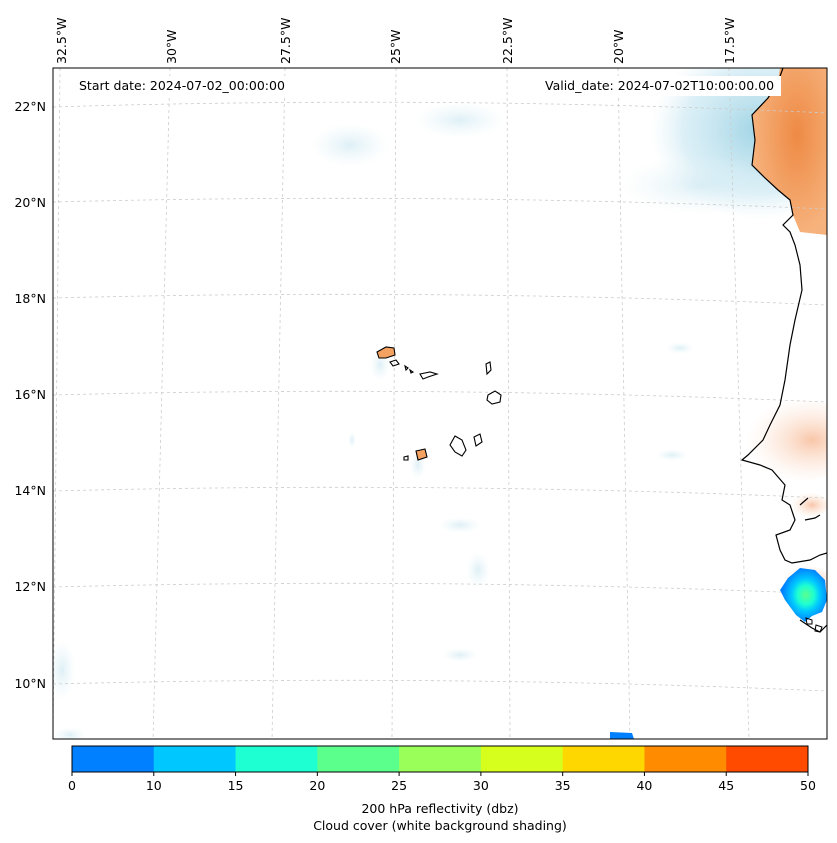  I want to click on start-date-label: Start date: 2024-07-02_00:00:00, so click(182, 86).